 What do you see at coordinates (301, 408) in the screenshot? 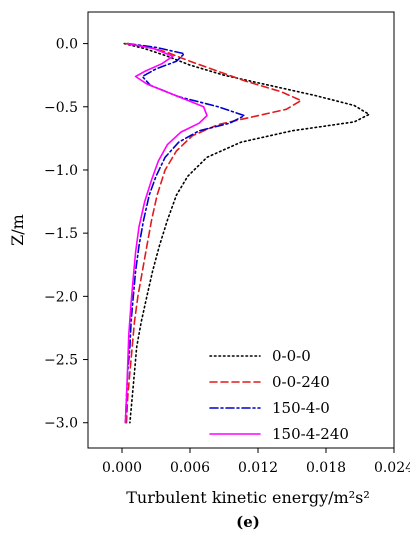
I see `legend-label: 150-4-0` at bounding box center [301, 408].